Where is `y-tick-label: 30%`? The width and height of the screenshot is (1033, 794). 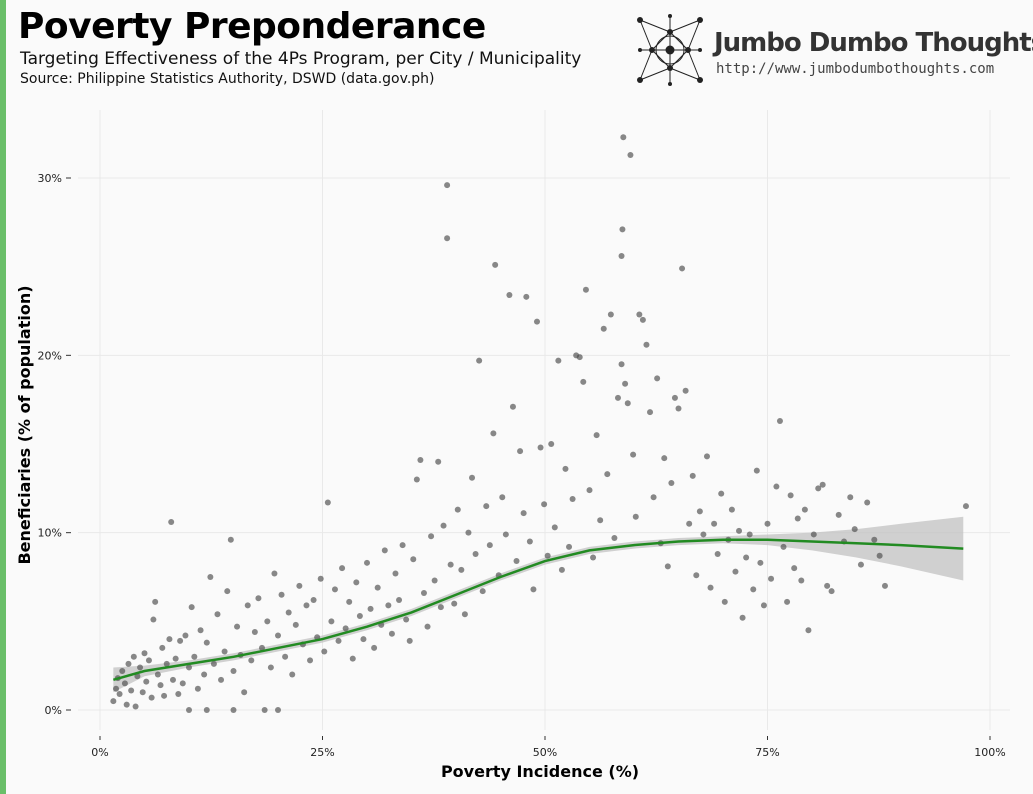
y-tick-label: 30% is located at coordinates (50, 178).